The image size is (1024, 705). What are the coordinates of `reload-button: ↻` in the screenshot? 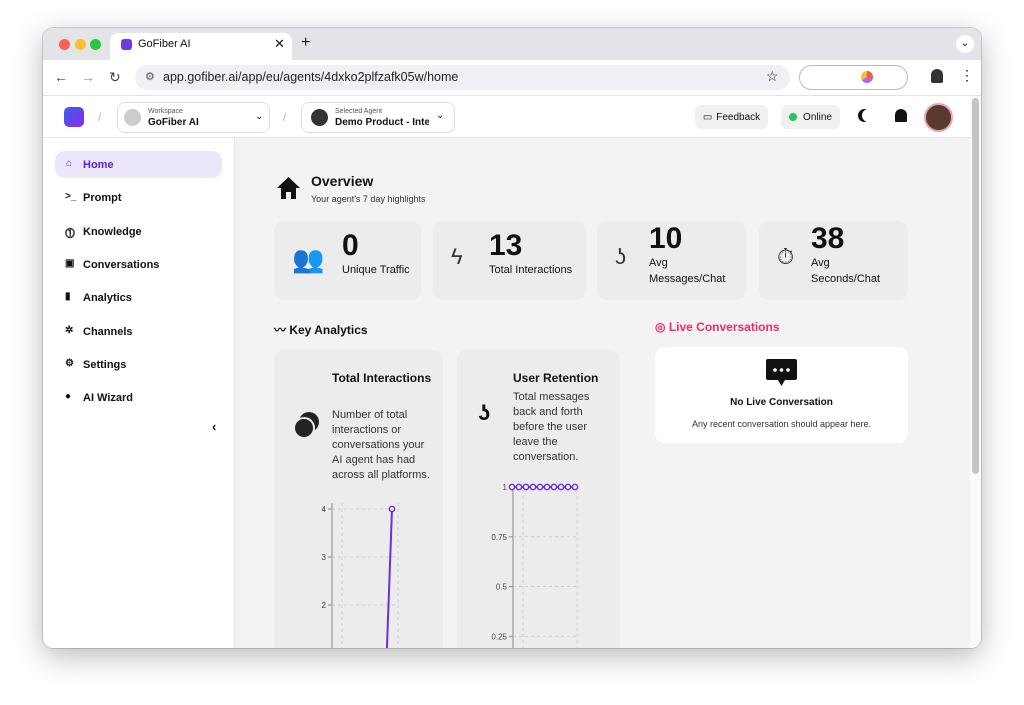 It's located at (115, 77).